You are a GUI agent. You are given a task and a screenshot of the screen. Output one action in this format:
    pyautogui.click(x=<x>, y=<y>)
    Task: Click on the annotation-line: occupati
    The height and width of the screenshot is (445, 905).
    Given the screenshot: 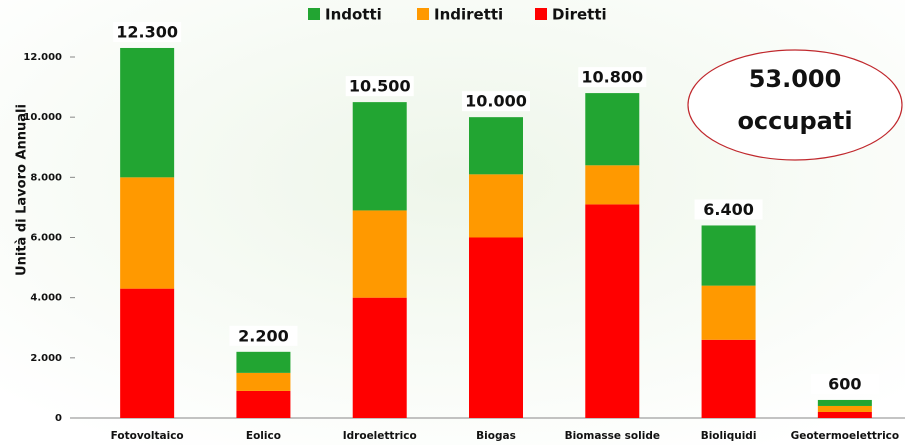 What is the action you would take?
    pyautogui.click(x=794, y=121)
    